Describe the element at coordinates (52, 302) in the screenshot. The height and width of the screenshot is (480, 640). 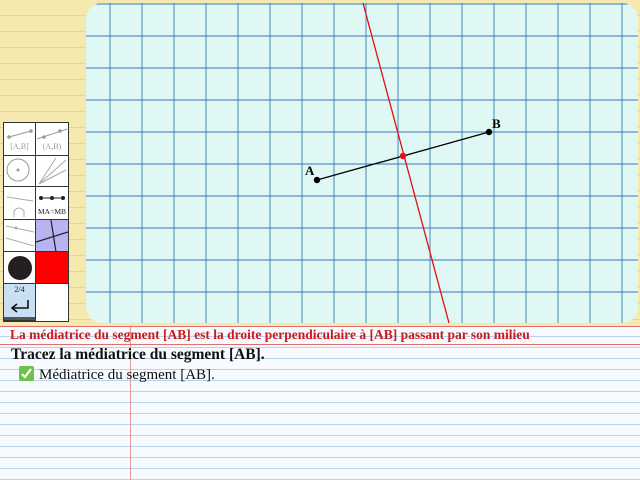
I see `color-swatch-white` at that location.